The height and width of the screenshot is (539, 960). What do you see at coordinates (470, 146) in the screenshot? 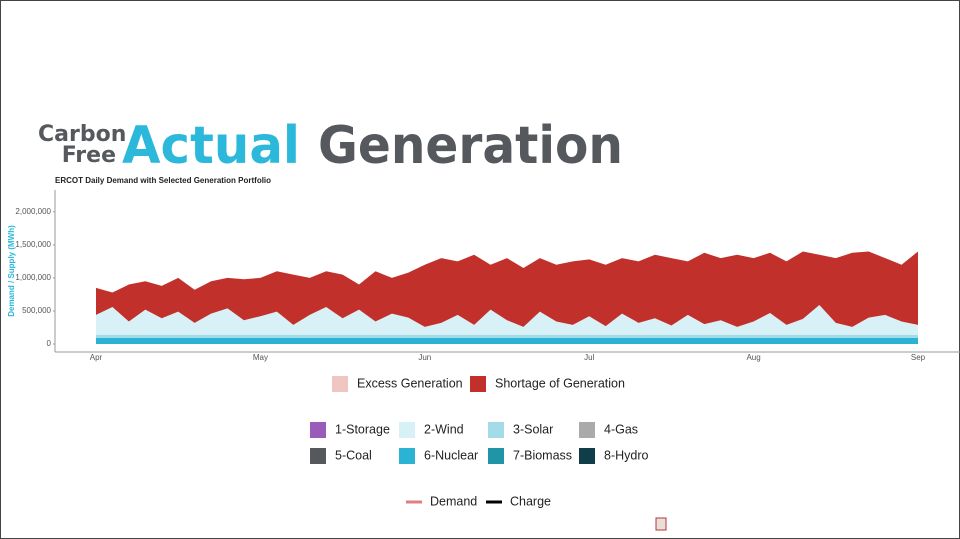
I see `header-main: Generation` at bounding box center [470, 146].